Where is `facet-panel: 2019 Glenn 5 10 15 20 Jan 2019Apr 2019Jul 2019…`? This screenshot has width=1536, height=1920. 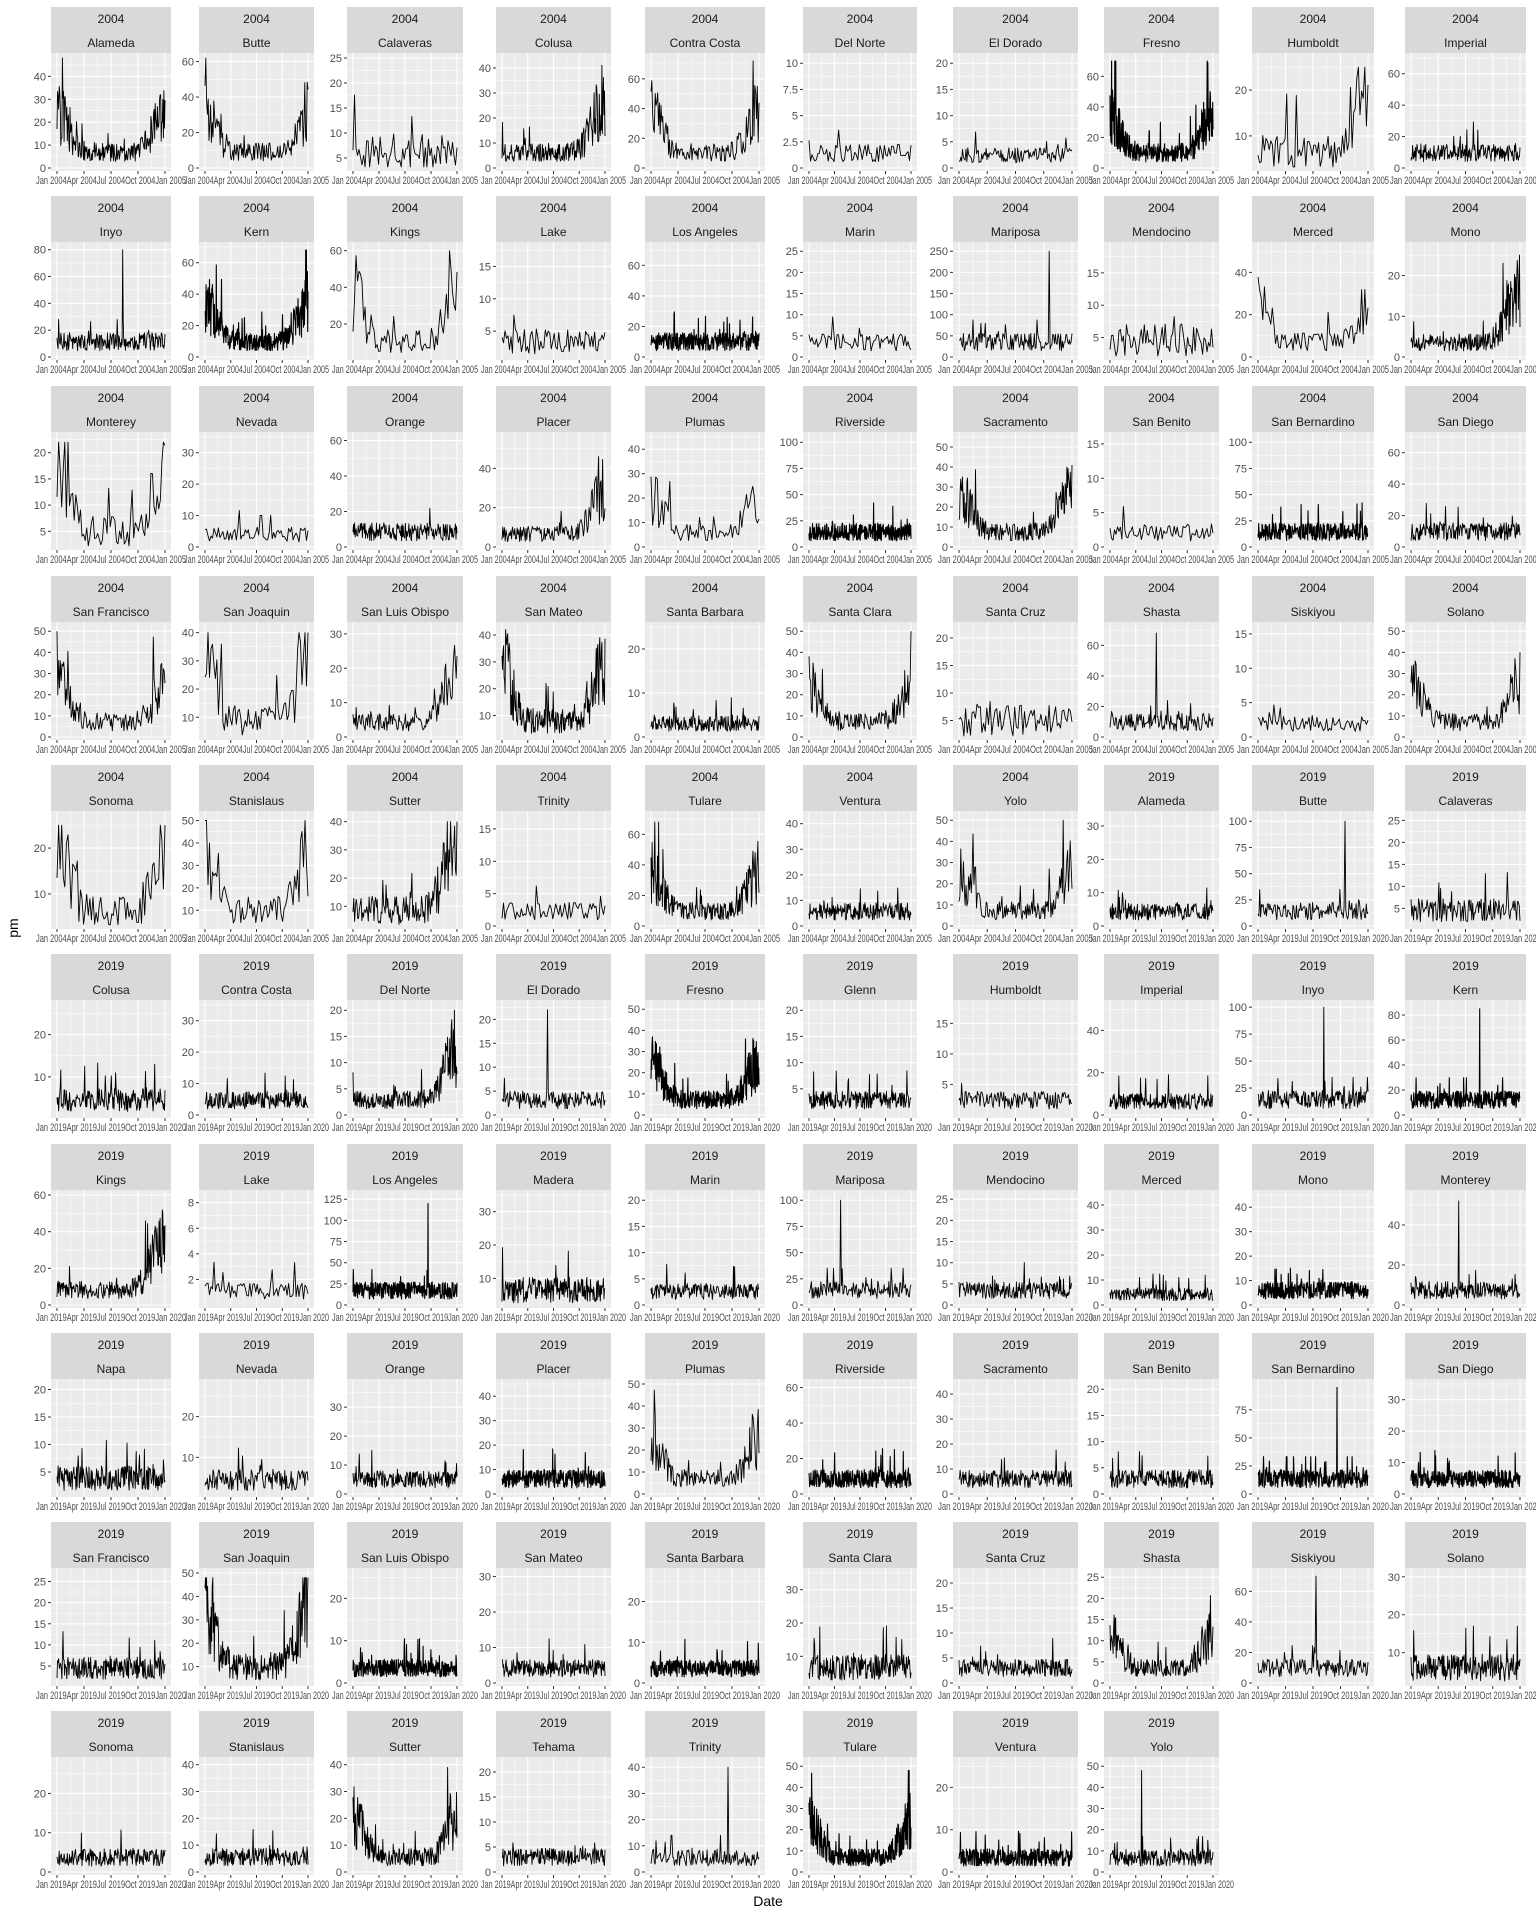
facet-panel: 2019 Glenn 5 10 15 20 Jan 2019Apr 2019Jul 2019… is located at coordinates (859, 1044).